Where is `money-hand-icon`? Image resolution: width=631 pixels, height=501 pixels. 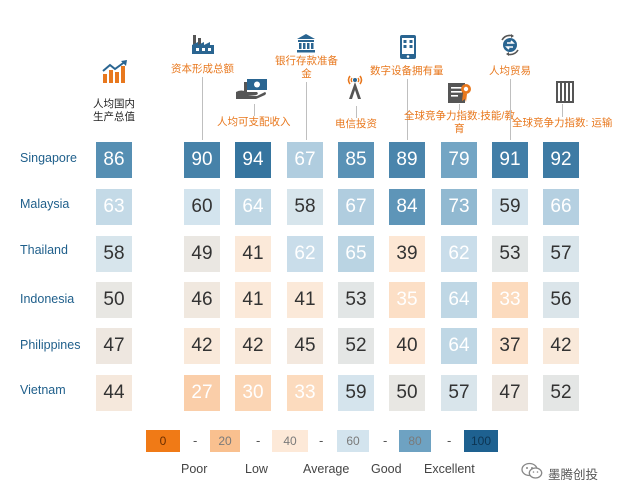
money-hand-icon is located at coordinates (252, 89).